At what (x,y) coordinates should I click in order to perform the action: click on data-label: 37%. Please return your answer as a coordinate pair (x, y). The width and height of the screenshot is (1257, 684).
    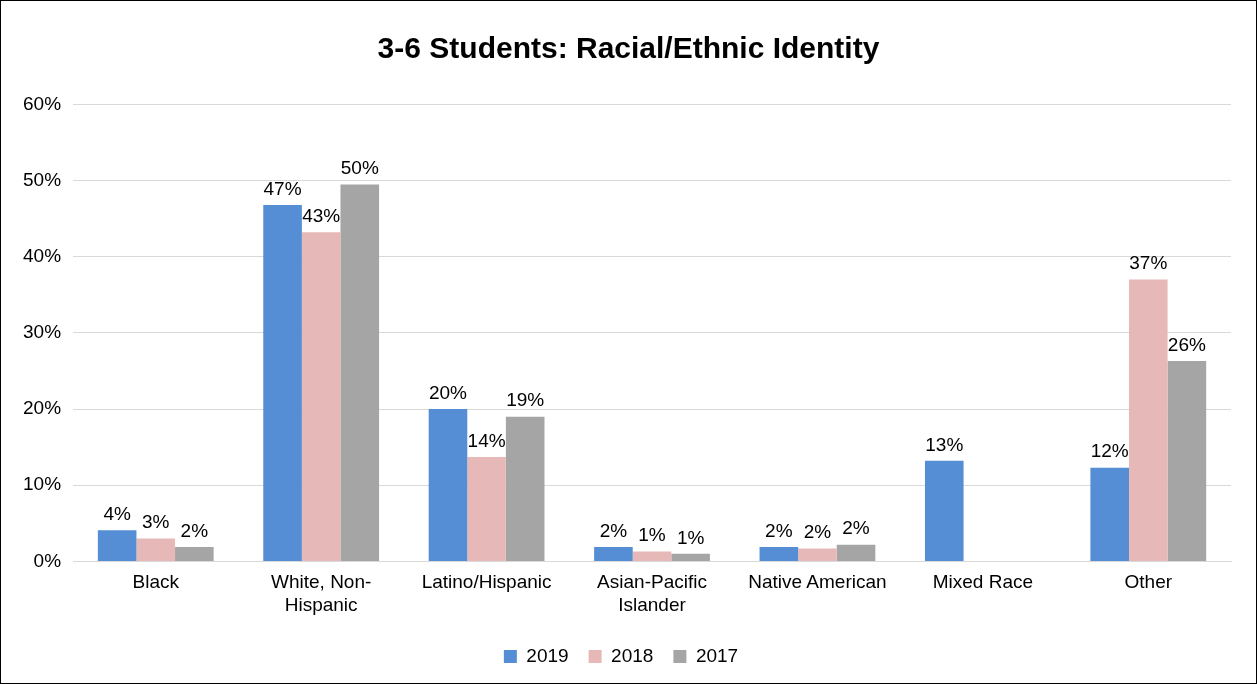
    Looking at the image, I should click on (1148, 263).